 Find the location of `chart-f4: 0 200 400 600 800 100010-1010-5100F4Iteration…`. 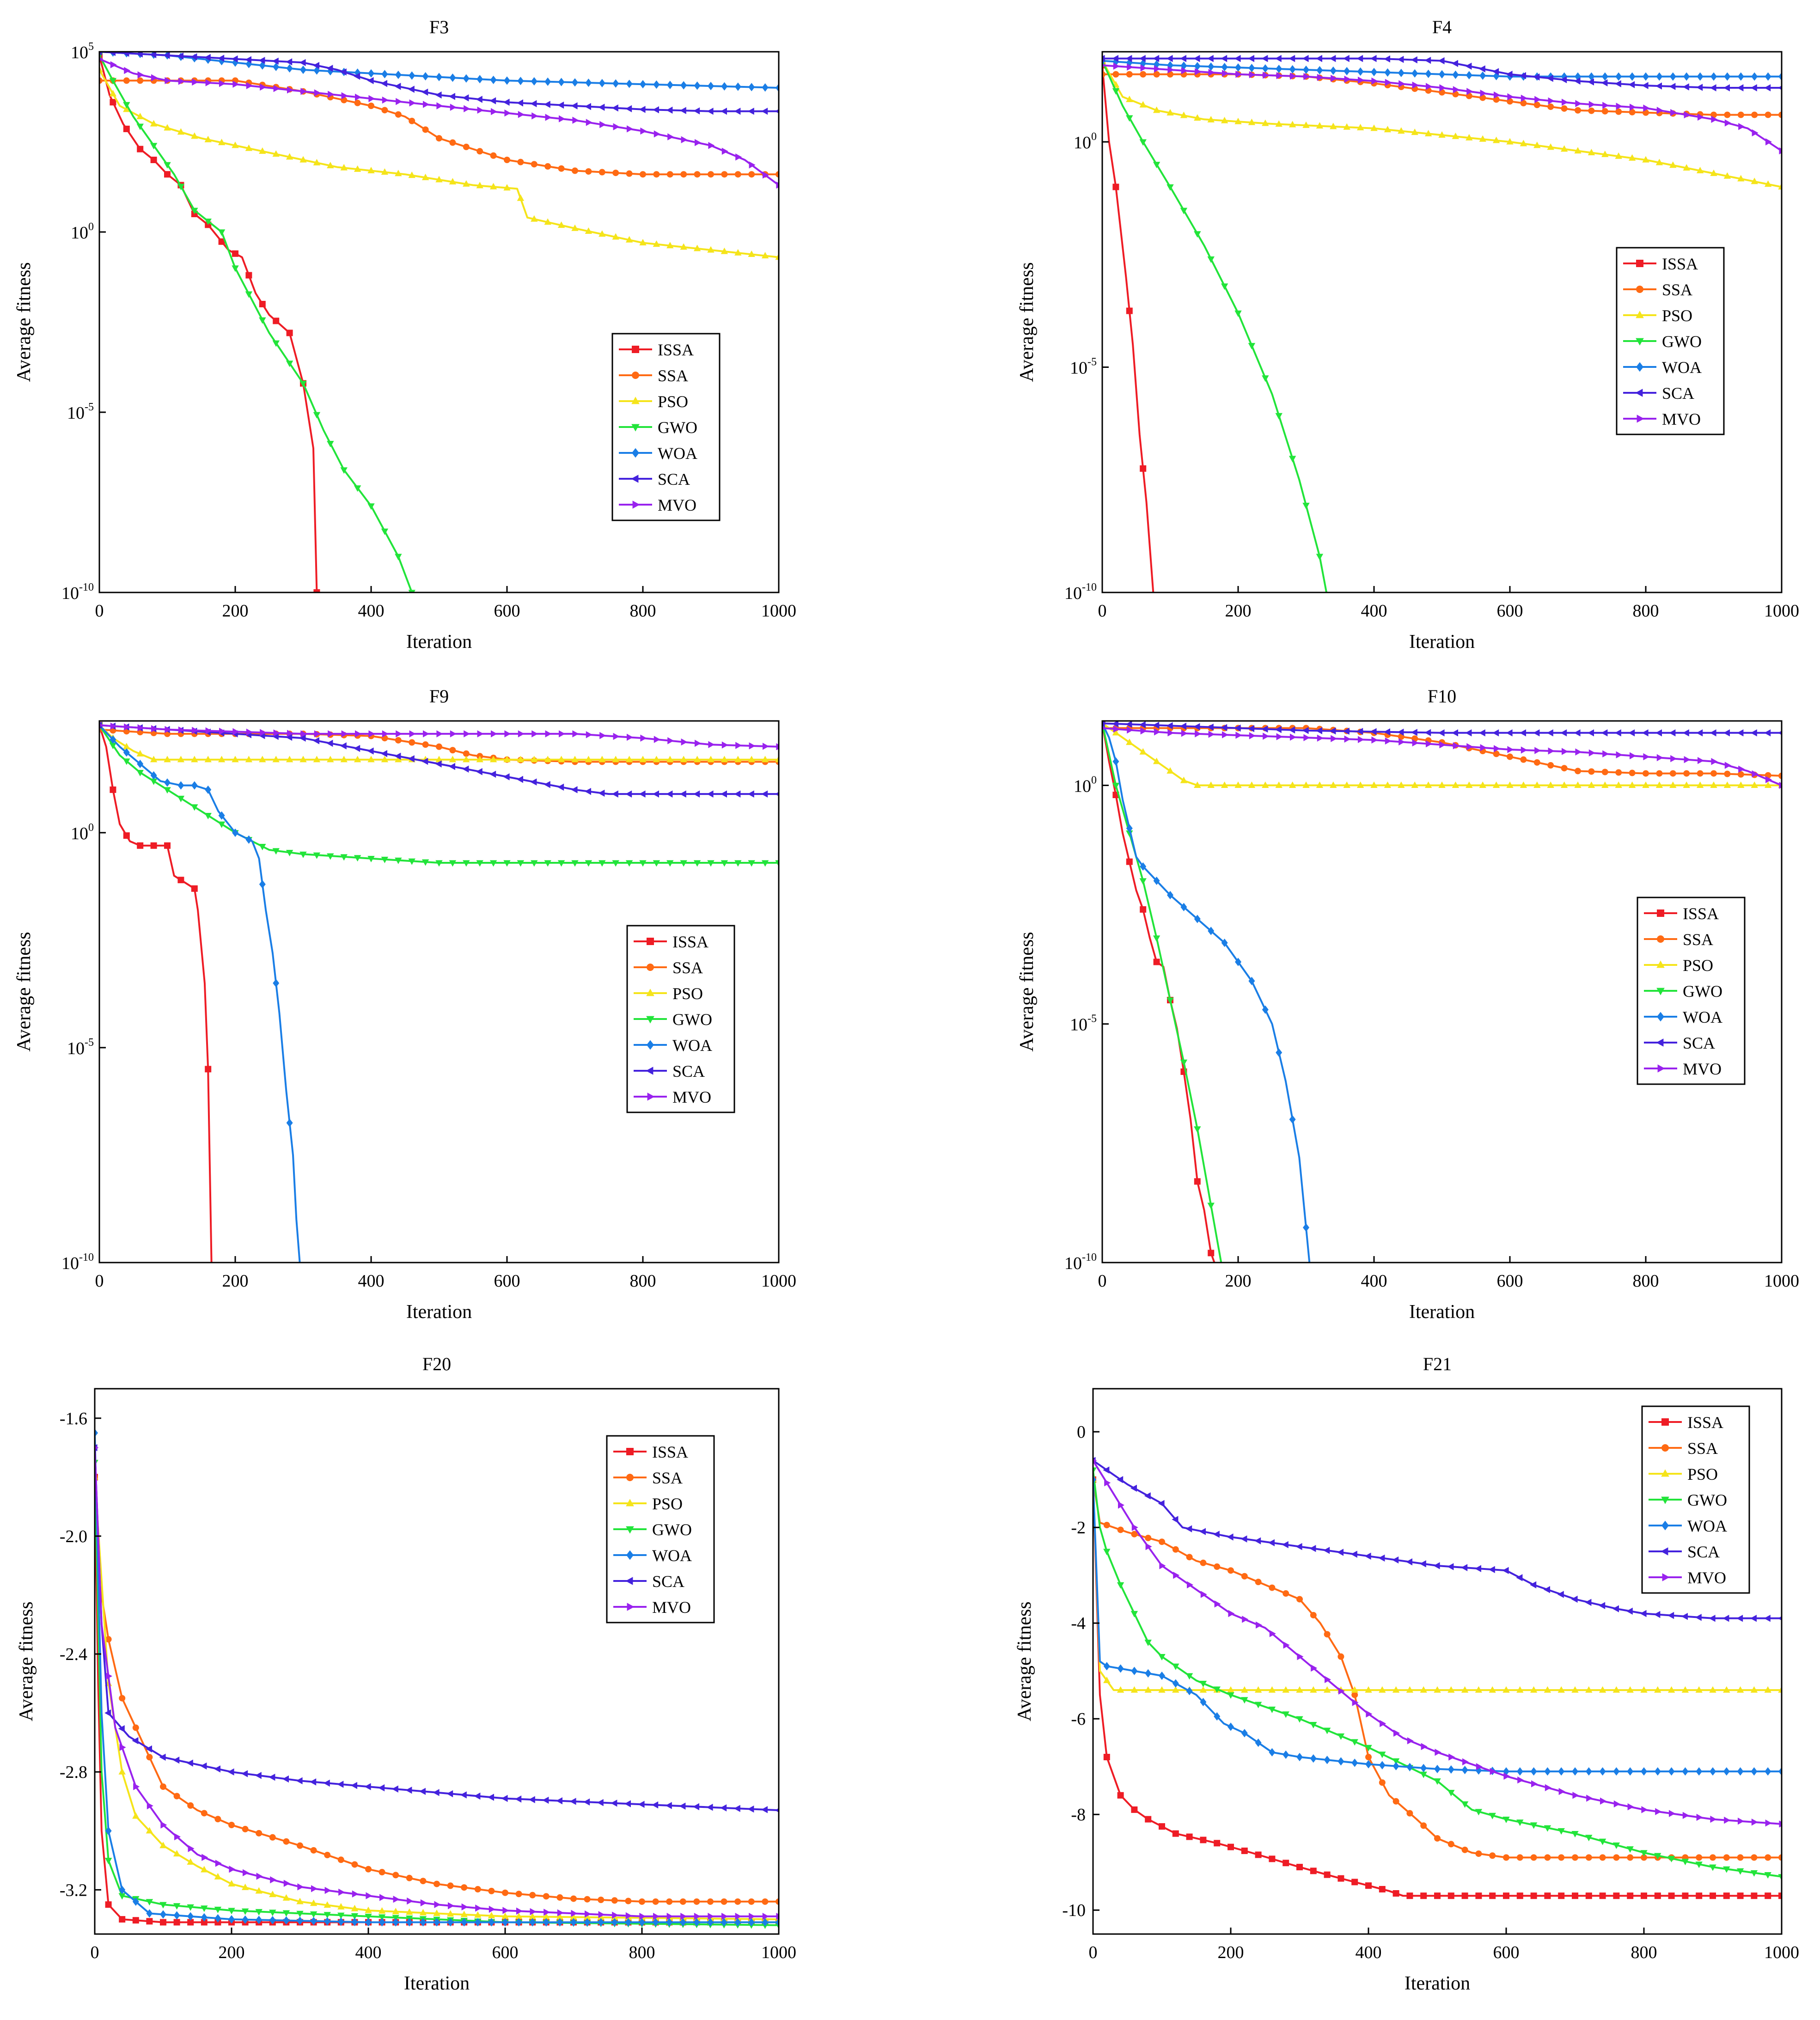

chart-f4: 0 200 400 600 800 100010-1010-5100F4Iteration… is located at coordinates (1407, 335).